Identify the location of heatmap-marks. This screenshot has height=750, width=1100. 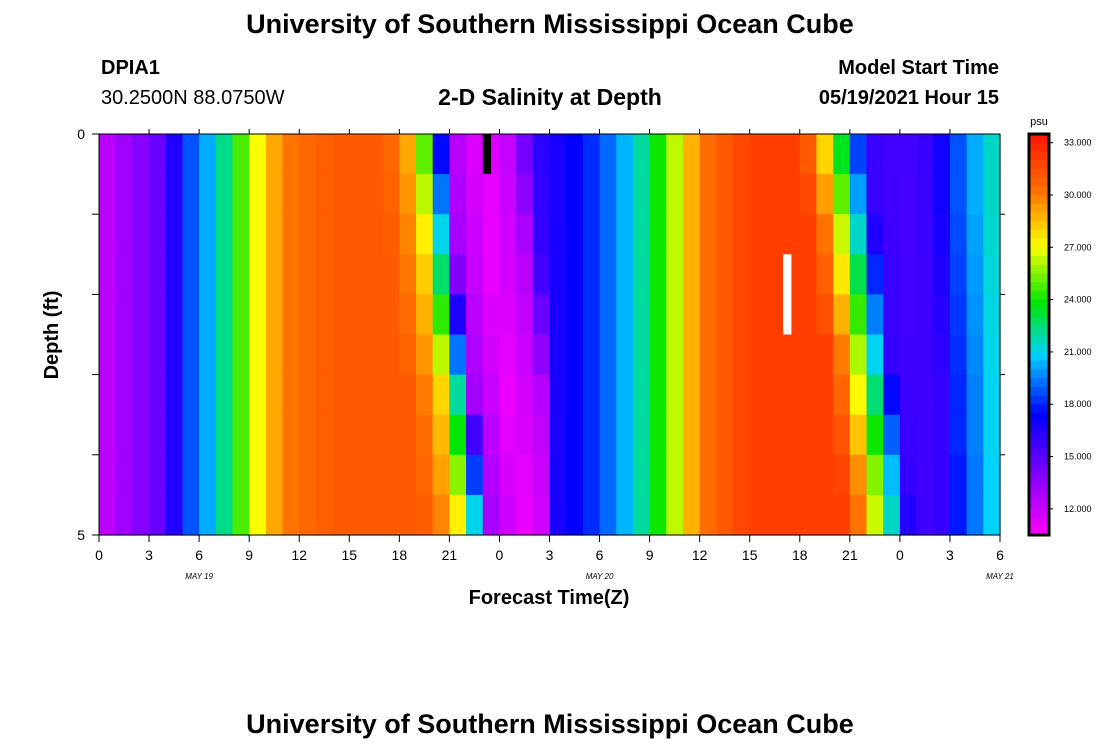
(637, 234).